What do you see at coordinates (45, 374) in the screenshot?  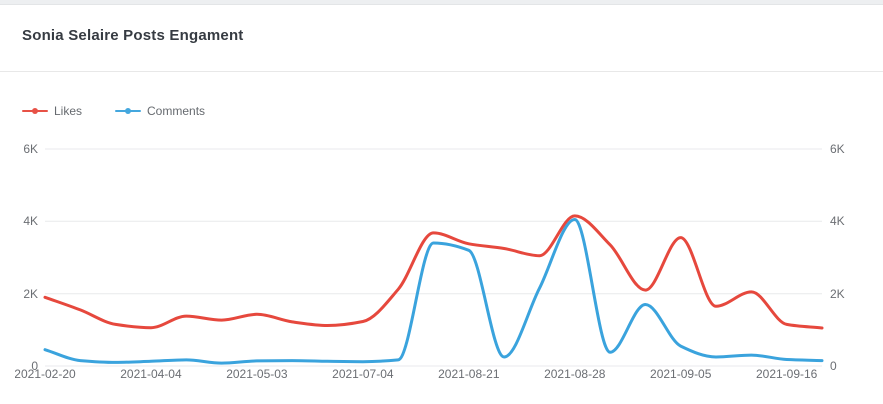 I see `x-tick-label: 2021-02-20` at bounding box center [45, 374].